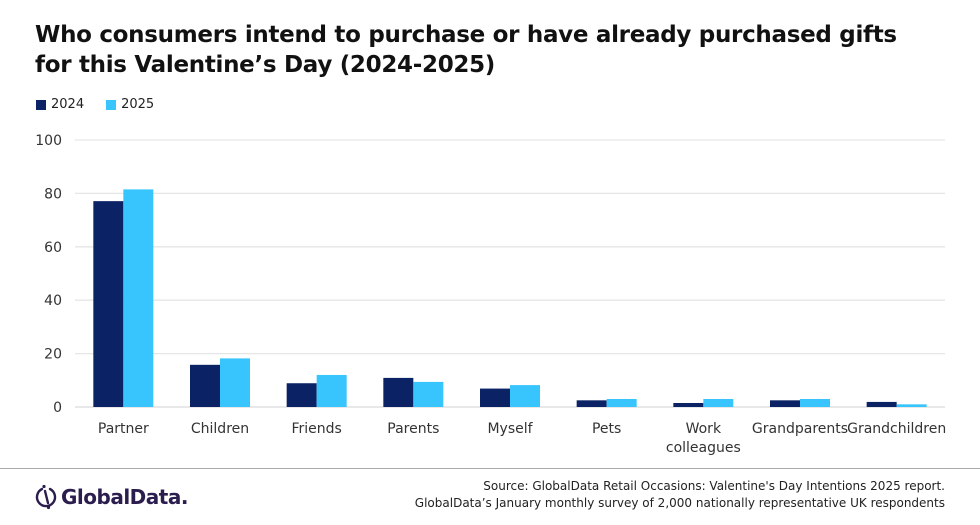  I want to click on y-tick-label: 100, so click(48, 141).